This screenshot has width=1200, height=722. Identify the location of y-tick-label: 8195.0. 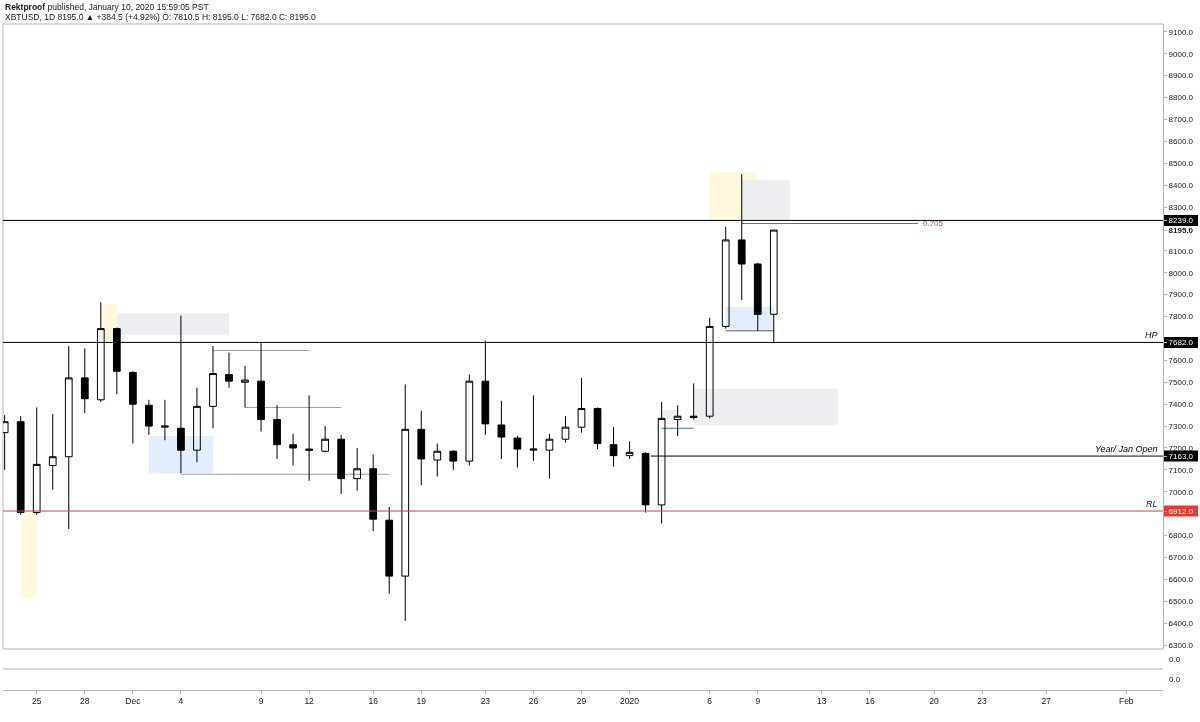
(1181, 230).